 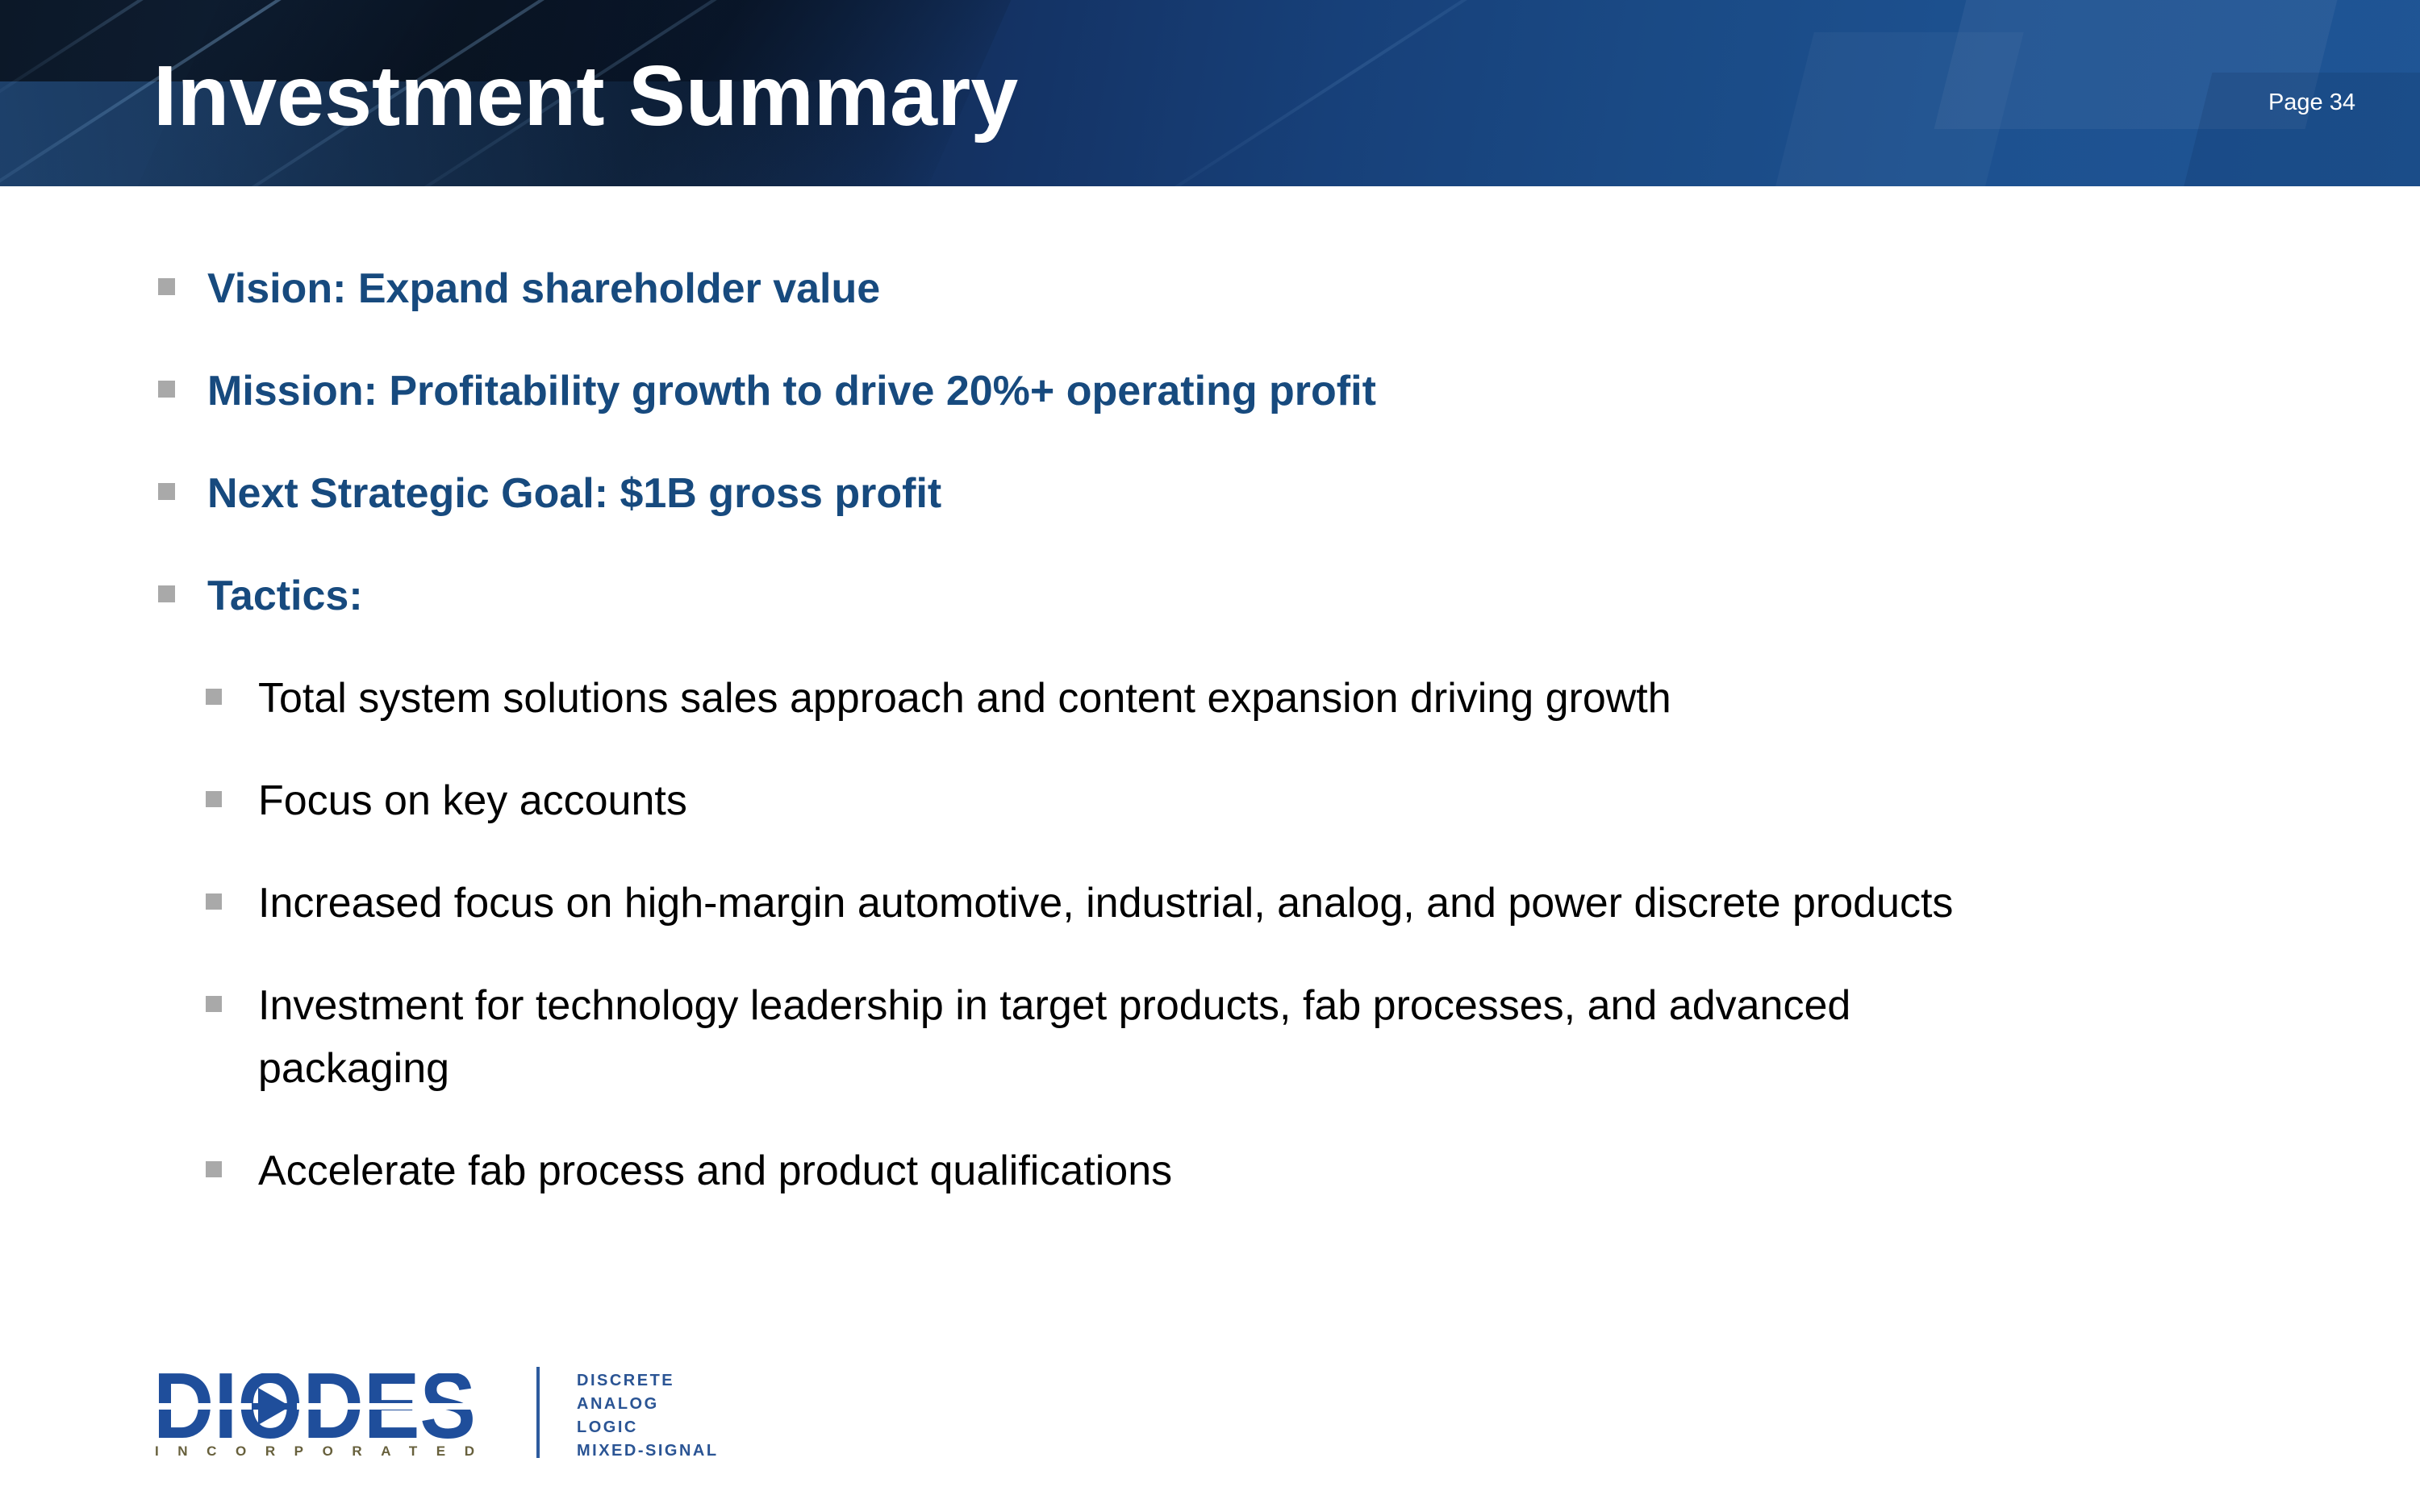 I want to click on header-glow-decoration, so click(x=589, y=133).